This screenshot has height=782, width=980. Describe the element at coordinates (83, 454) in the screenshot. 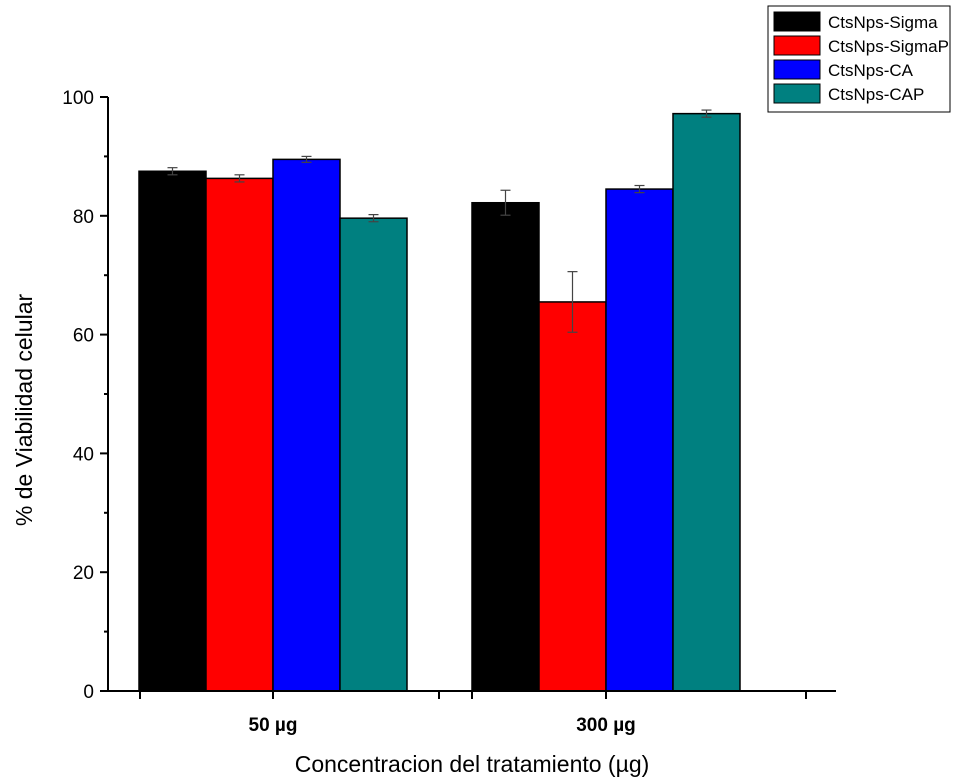

I see `y-tick-label: 40` at that location.